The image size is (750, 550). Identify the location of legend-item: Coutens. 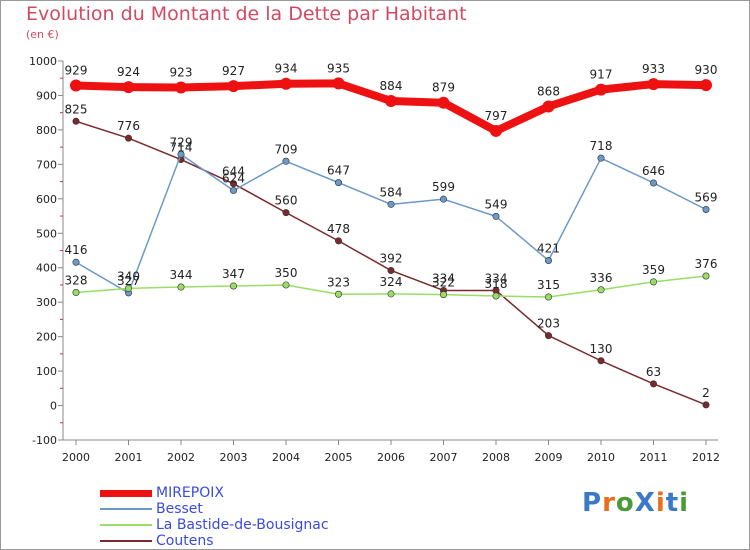
(214, 541).